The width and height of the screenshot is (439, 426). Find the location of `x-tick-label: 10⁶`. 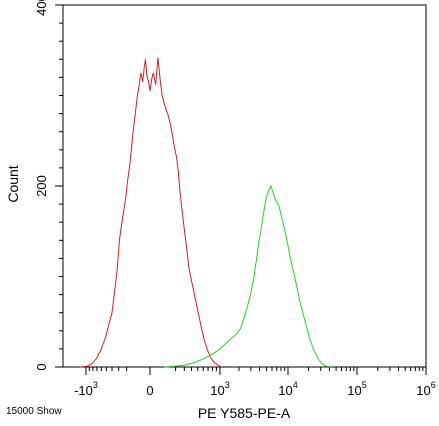

x-tick-label: 10⁶ is located at coordinates (425, 389).